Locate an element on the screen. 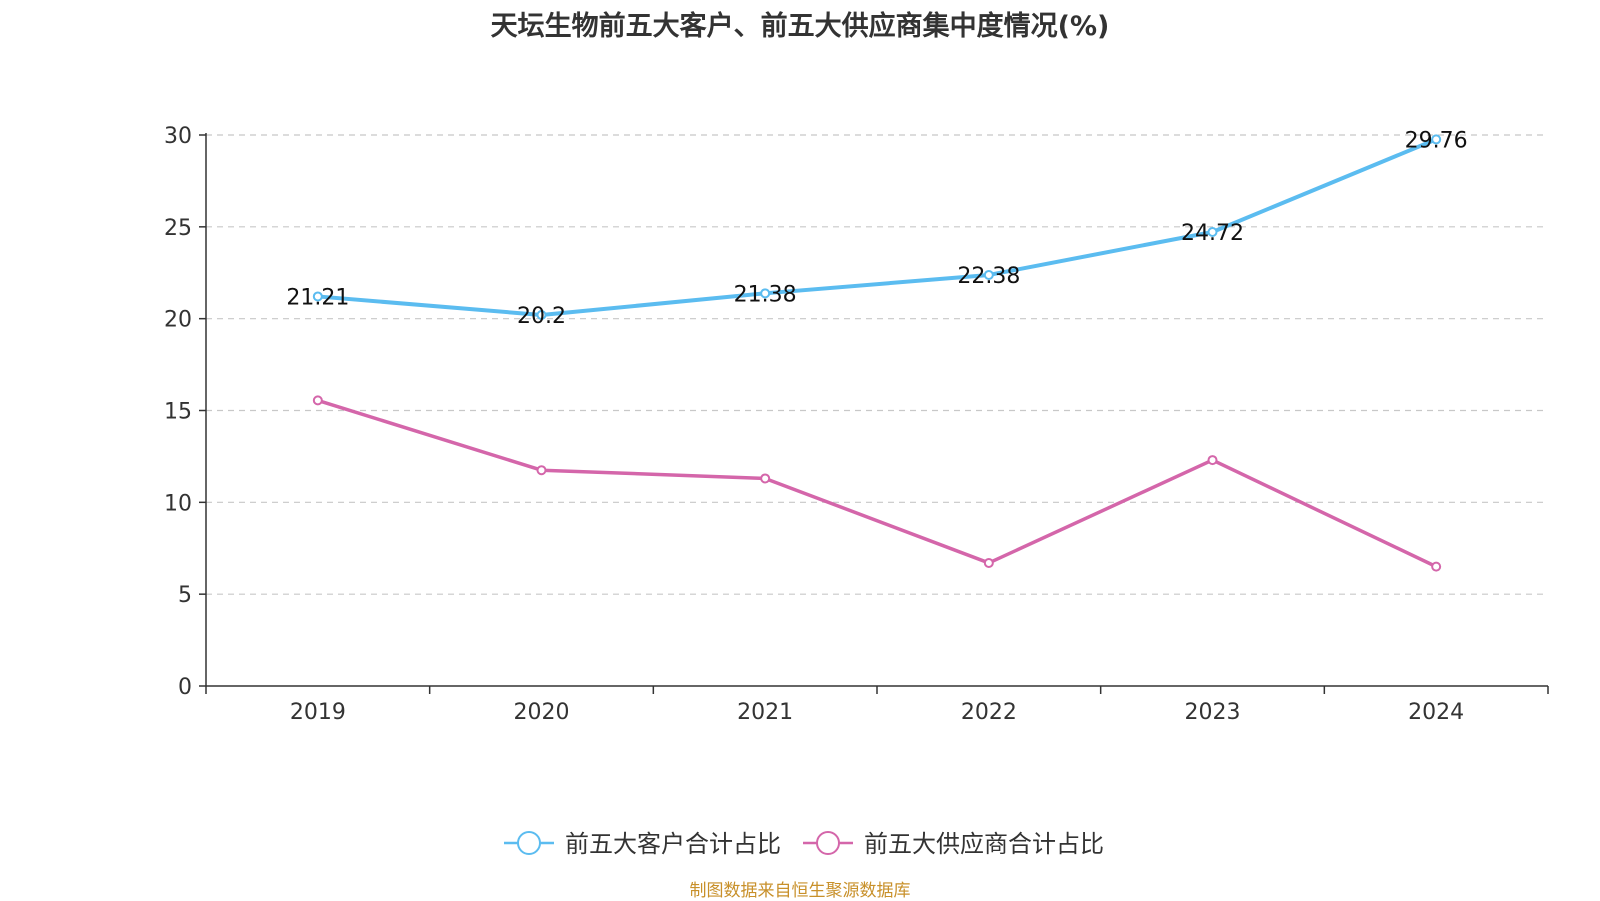 The width and height of the screenshot is (1600, 901). legend-item-2: 前五大供应商合计占比 is located at coordinates (953, 844).